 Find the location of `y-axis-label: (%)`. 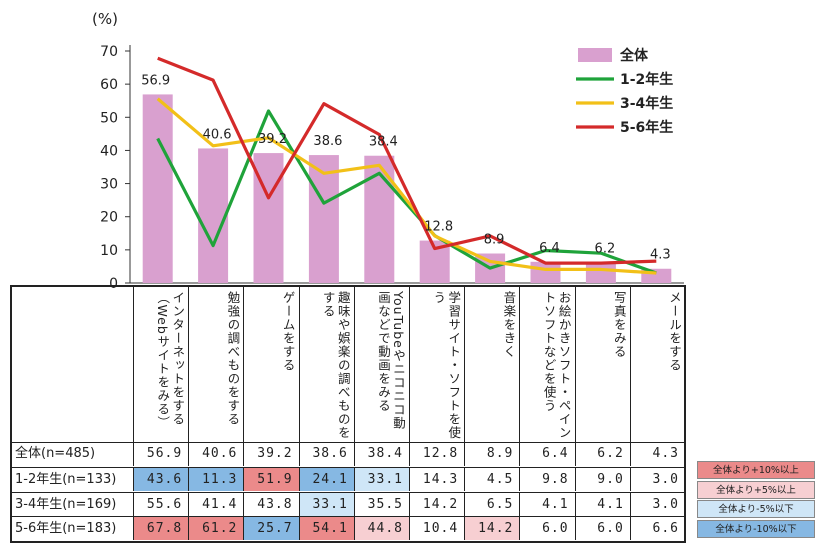

y-axis-label: (%) is located at coordinates (105, 19).